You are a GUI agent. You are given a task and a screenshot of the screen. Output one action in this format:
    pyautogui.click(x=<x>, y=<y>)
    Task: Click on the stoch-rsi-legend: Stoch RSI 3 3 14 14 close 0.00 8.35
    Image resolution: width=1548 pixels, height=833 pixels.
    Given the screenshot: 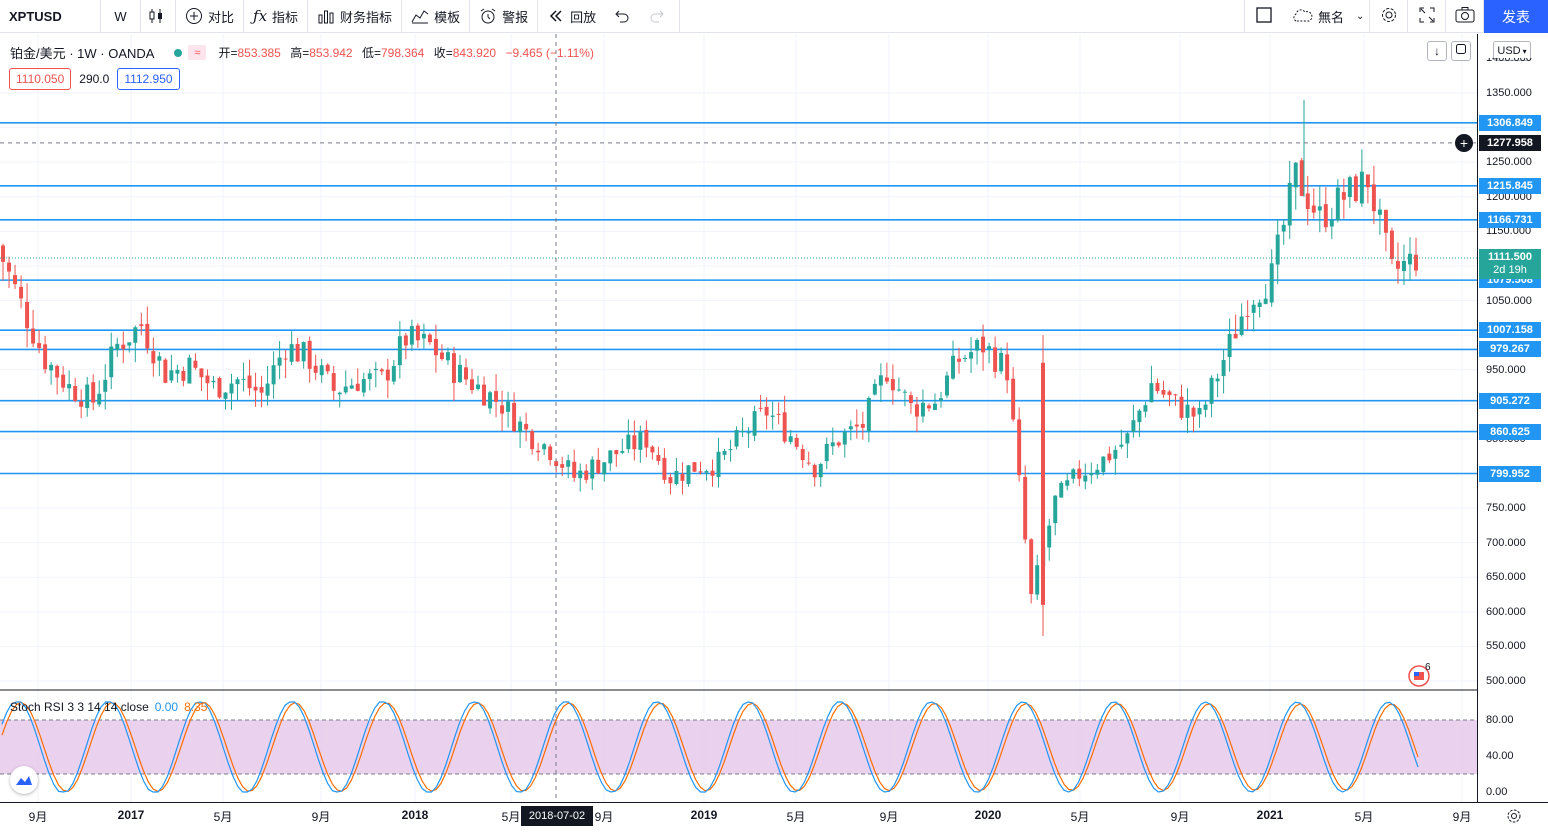 What is the action you would take?
    pyautogui.click(x=108, y=707)
    